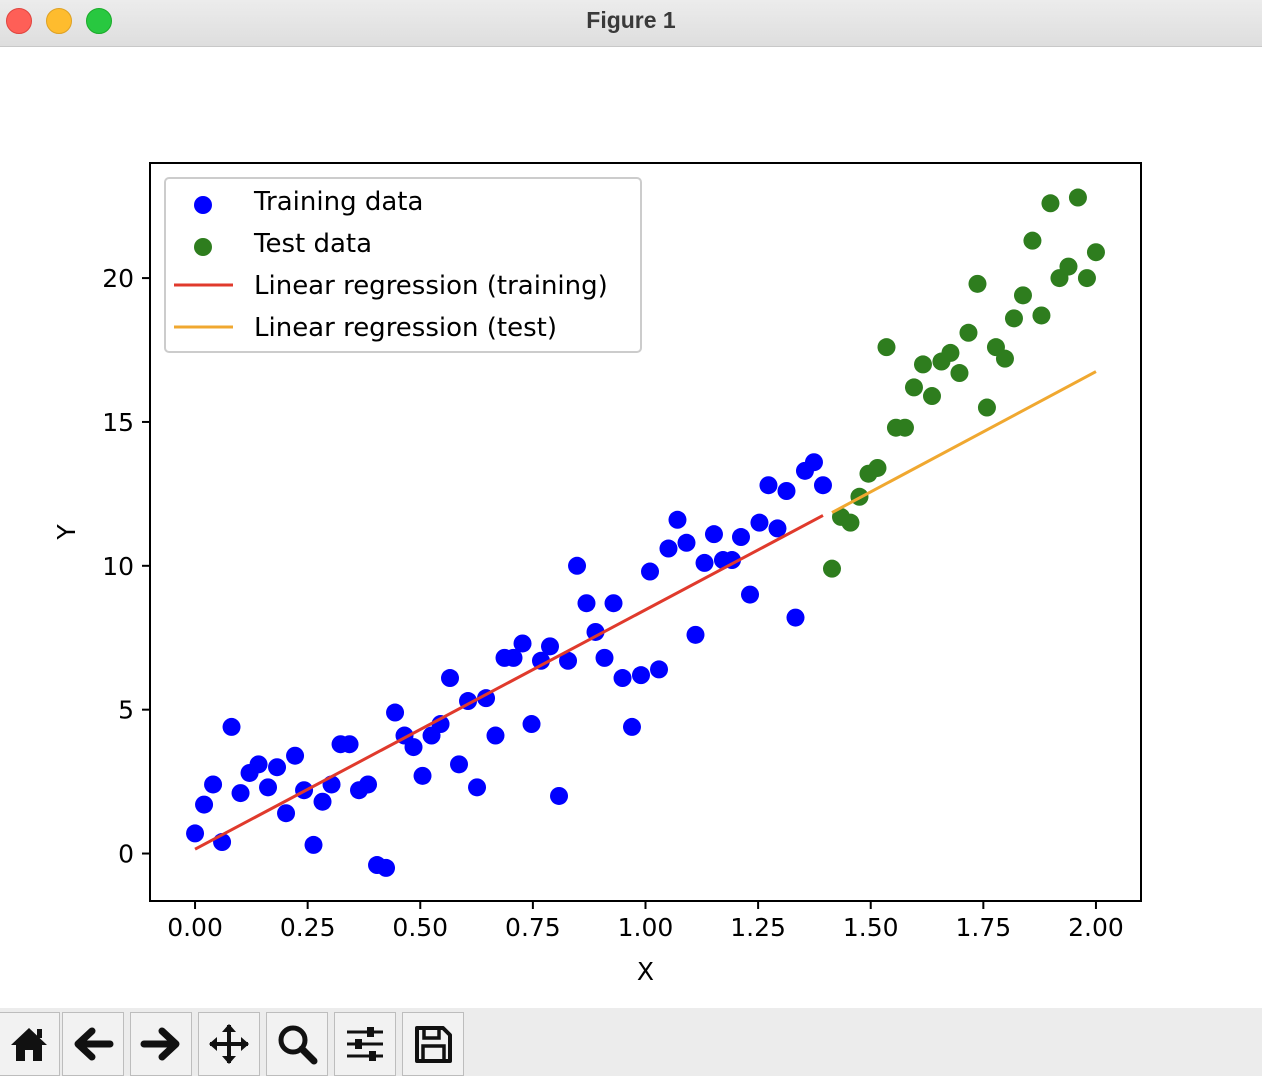 This screenshot has height=1076, width=1262. Describe the element at coordinates (99, 21) in the screenshot. I see `maximize-window-button` at that location.